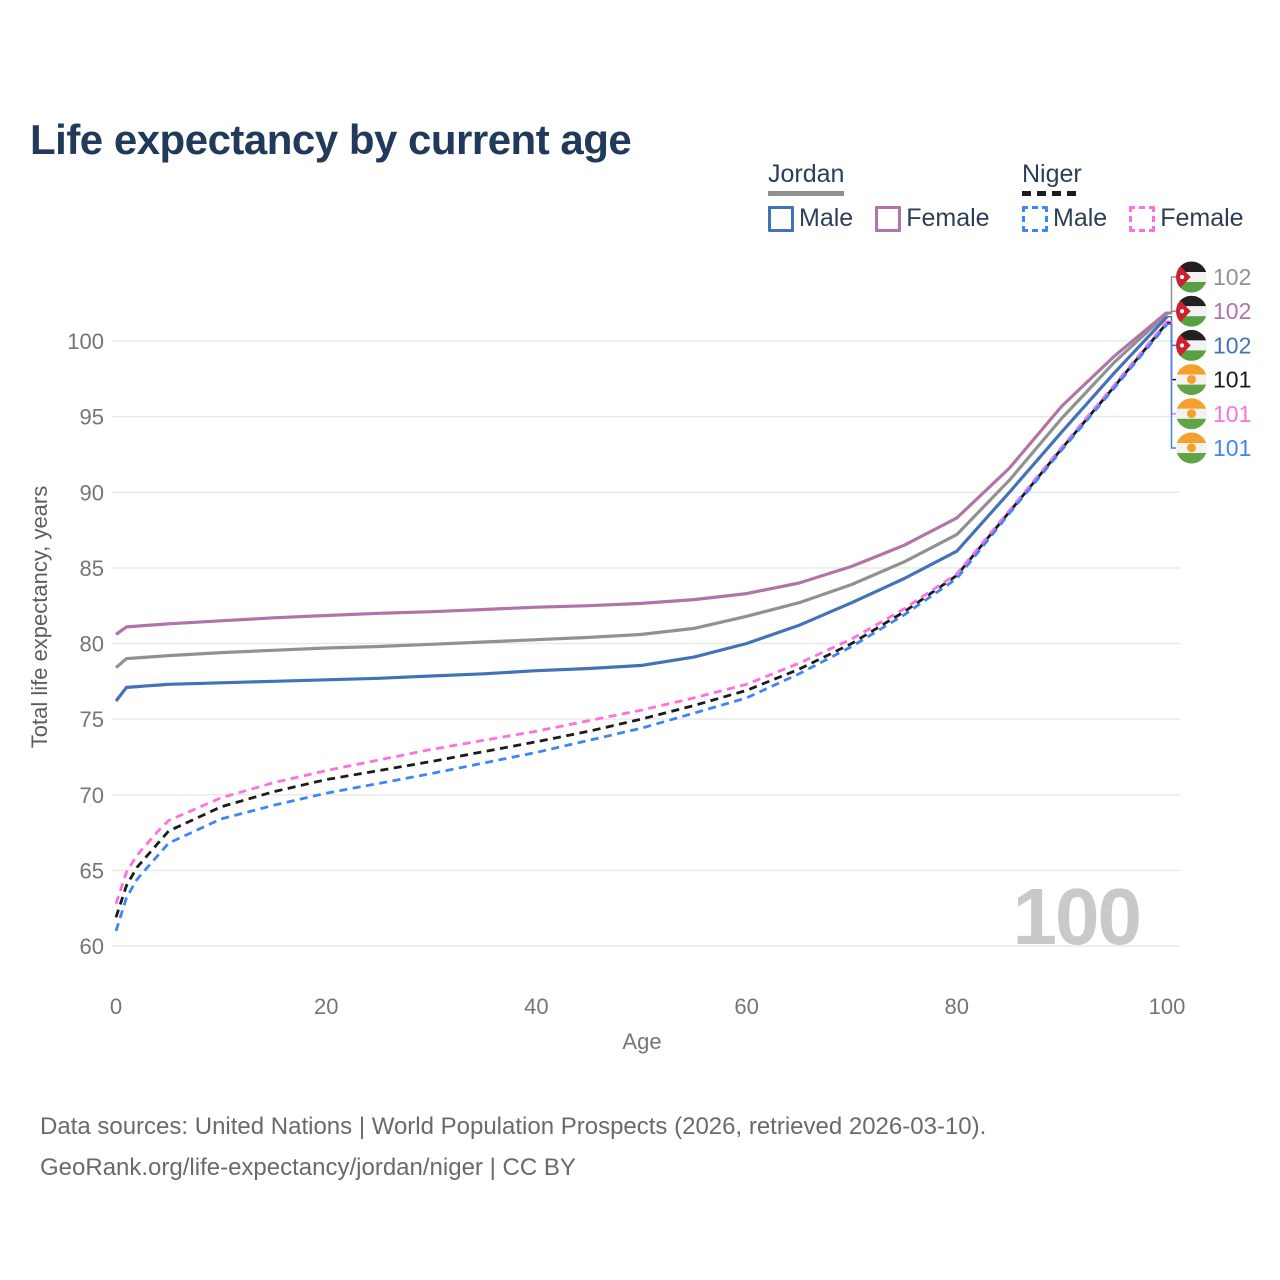 The height and width of the screenshot is (1280, 1280). What do you see at coordinates (806, 193) in the screenshot?
I see `jordan-line-style-swatch` at bounding box center [806, 193].